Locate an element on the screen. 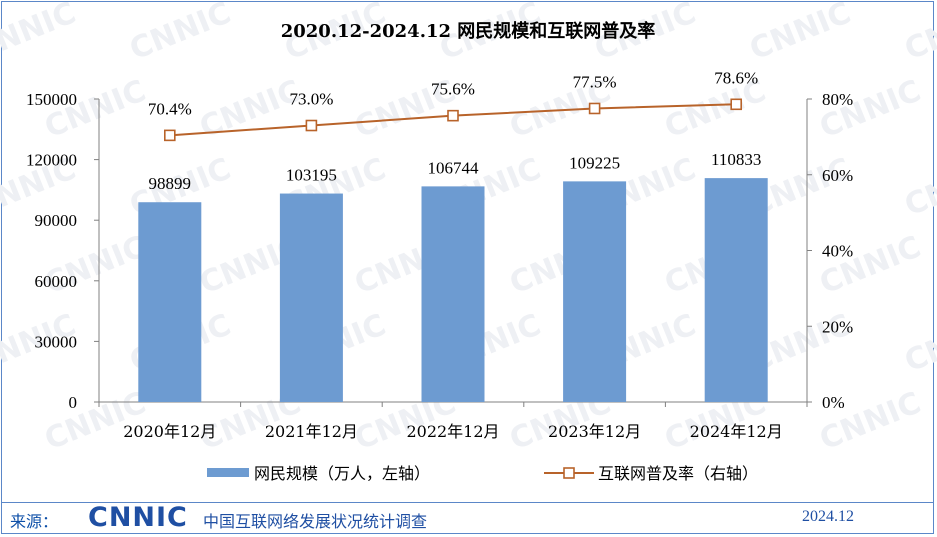  chart-title: 2020.12-2024.12 网民规模和互联网普及率 is located at coordinates (468, 31).